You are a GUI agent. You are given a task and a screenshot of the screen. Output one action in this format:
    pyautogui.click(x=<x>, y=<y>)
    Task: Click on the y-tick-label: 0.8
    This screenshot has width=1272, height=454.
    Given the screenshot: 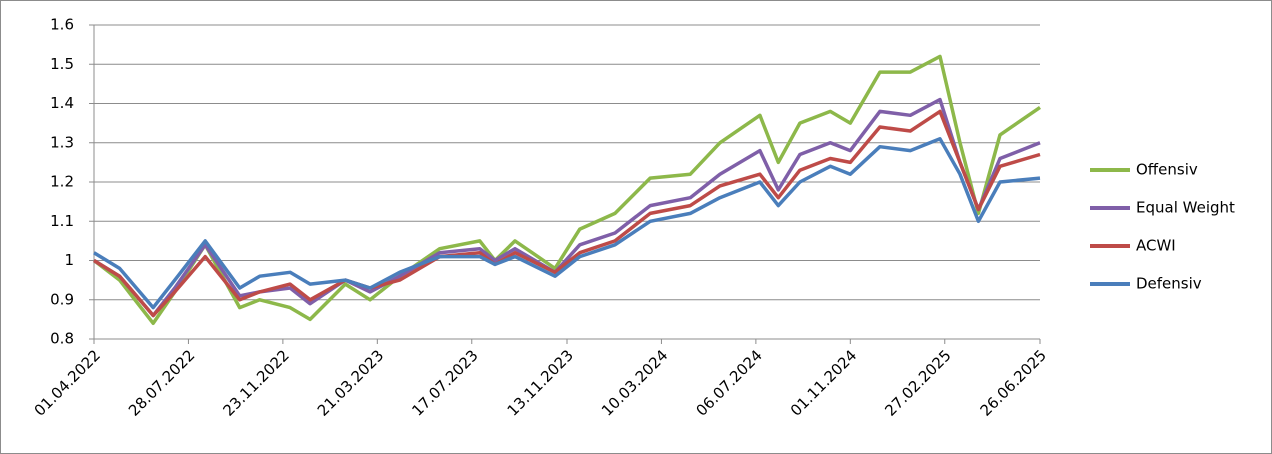 What is the action you would take?
    pyautogui.click(x=62, y=339)
    